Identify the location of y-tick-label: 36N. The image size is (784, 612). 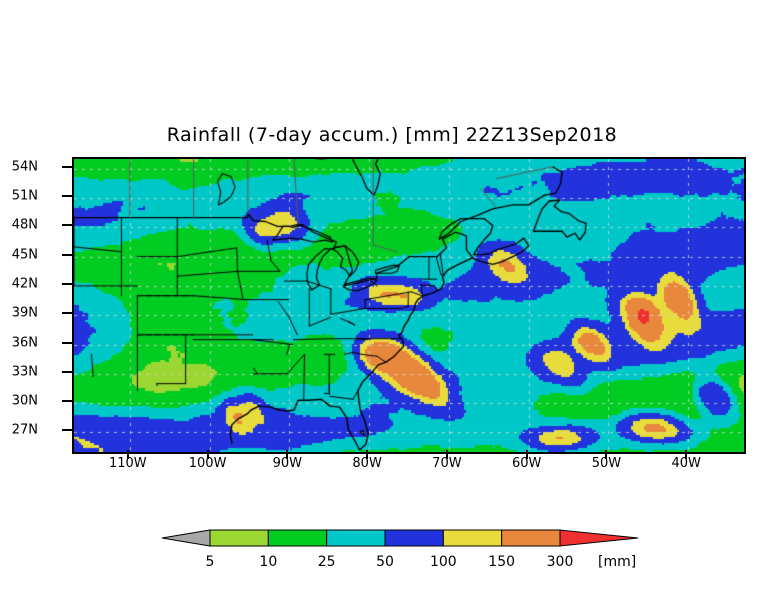
(24, 343).